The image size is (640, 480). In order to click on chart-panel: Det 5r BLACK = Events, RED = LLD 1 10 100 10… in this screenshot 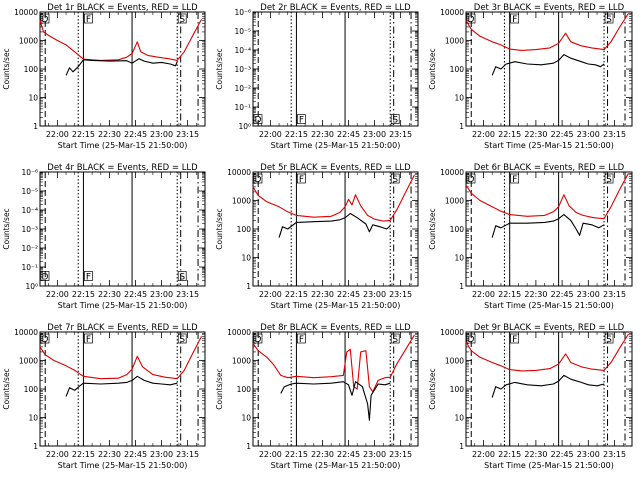, I will do `click(317, 236)`.